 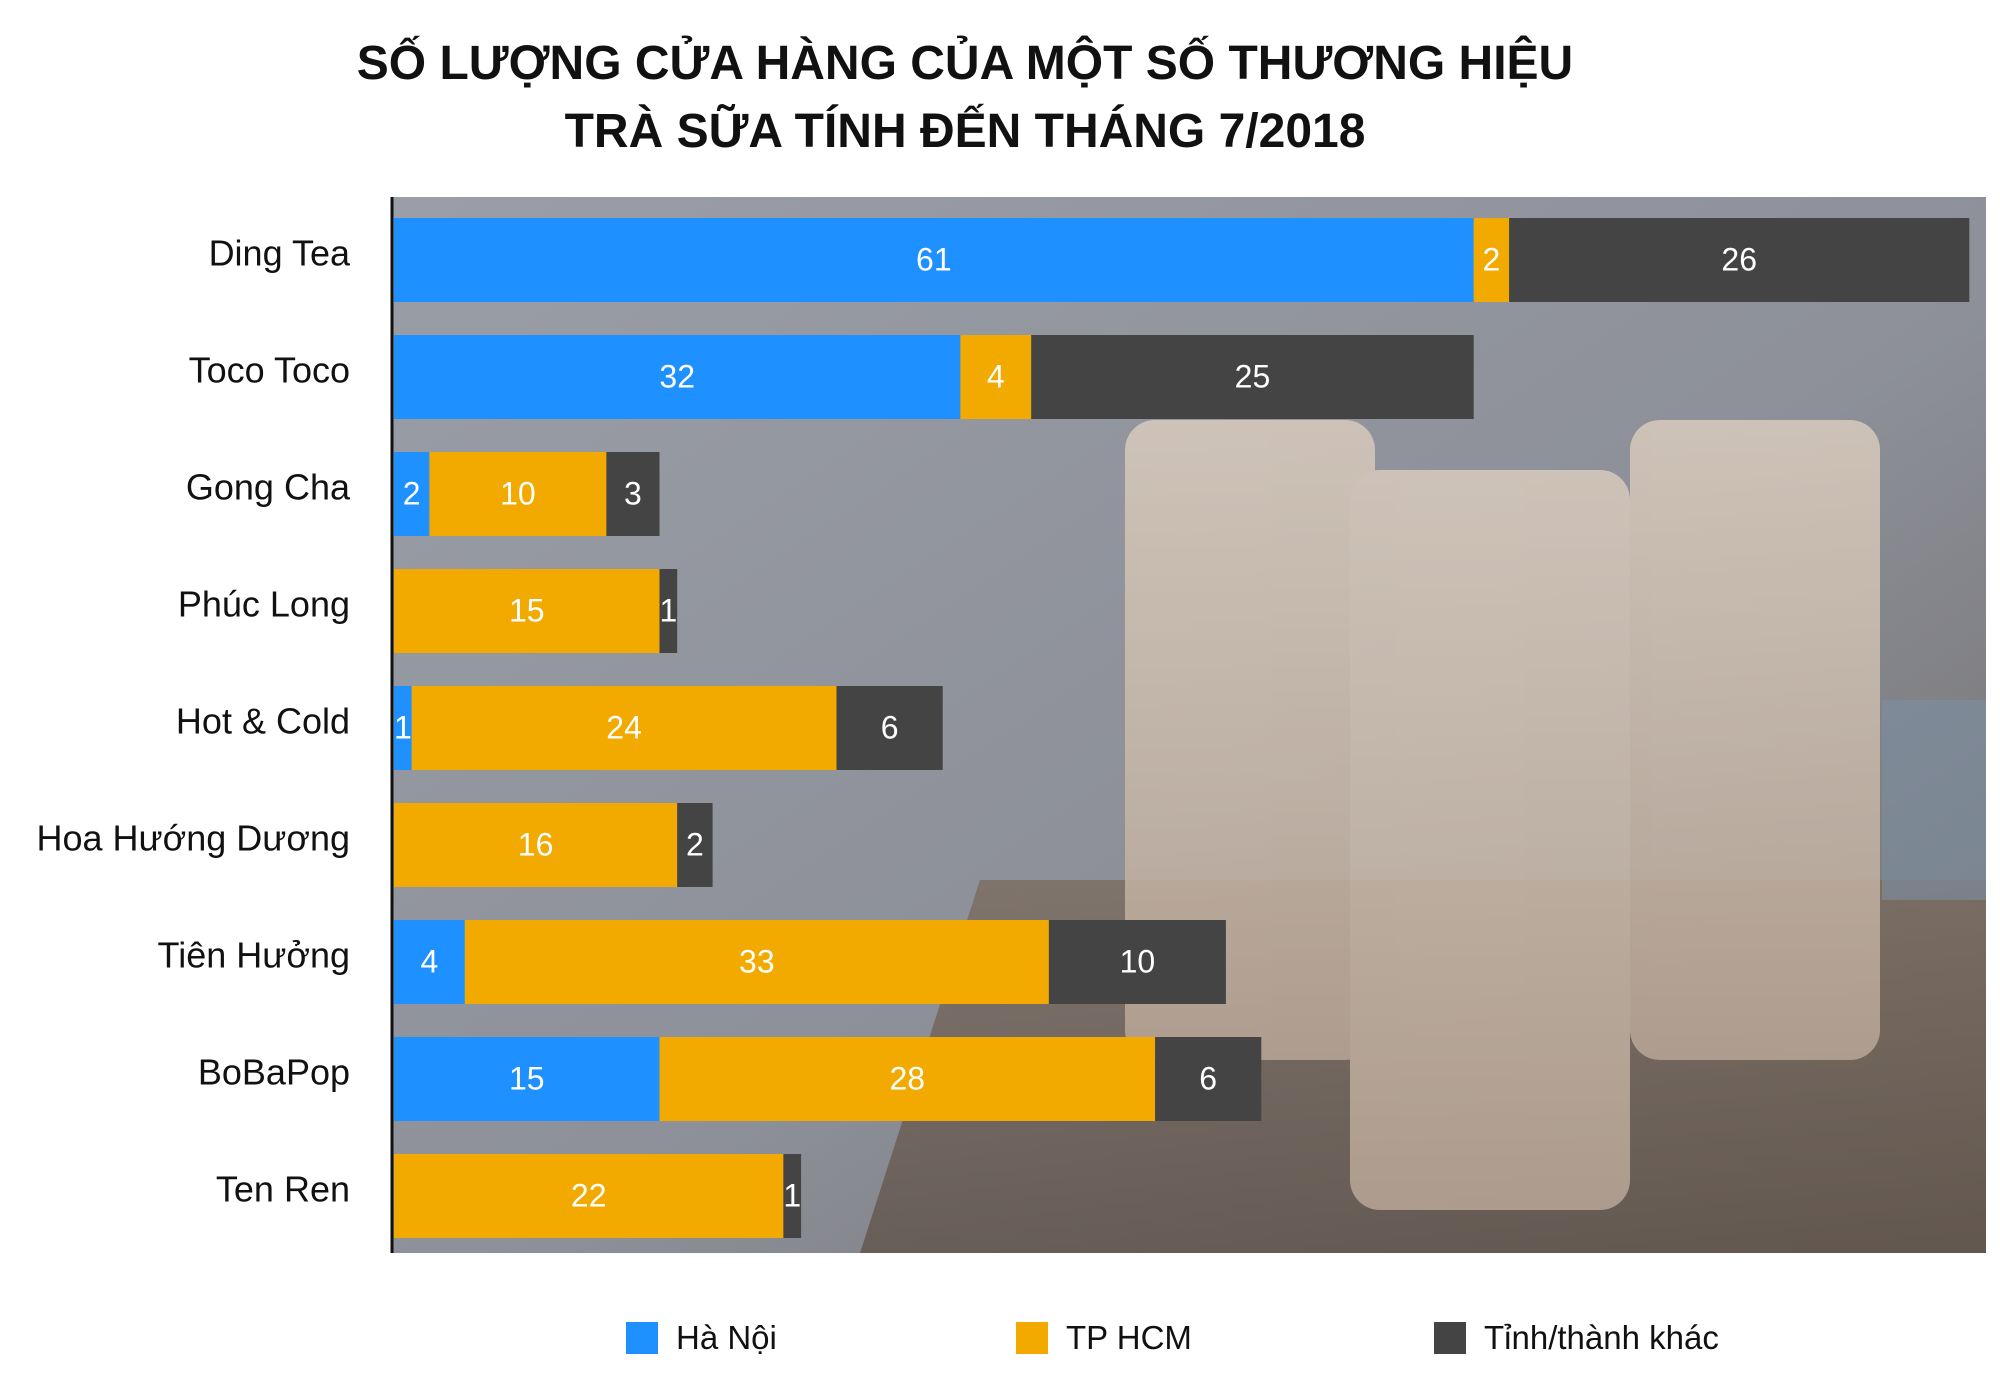 What do you see at coordinates (1601, 1337) in the screenshot?
I see `legend-label-tinh-thanh-khac: Tỉnh/thành khác` at bounding box center [1601, 1337].